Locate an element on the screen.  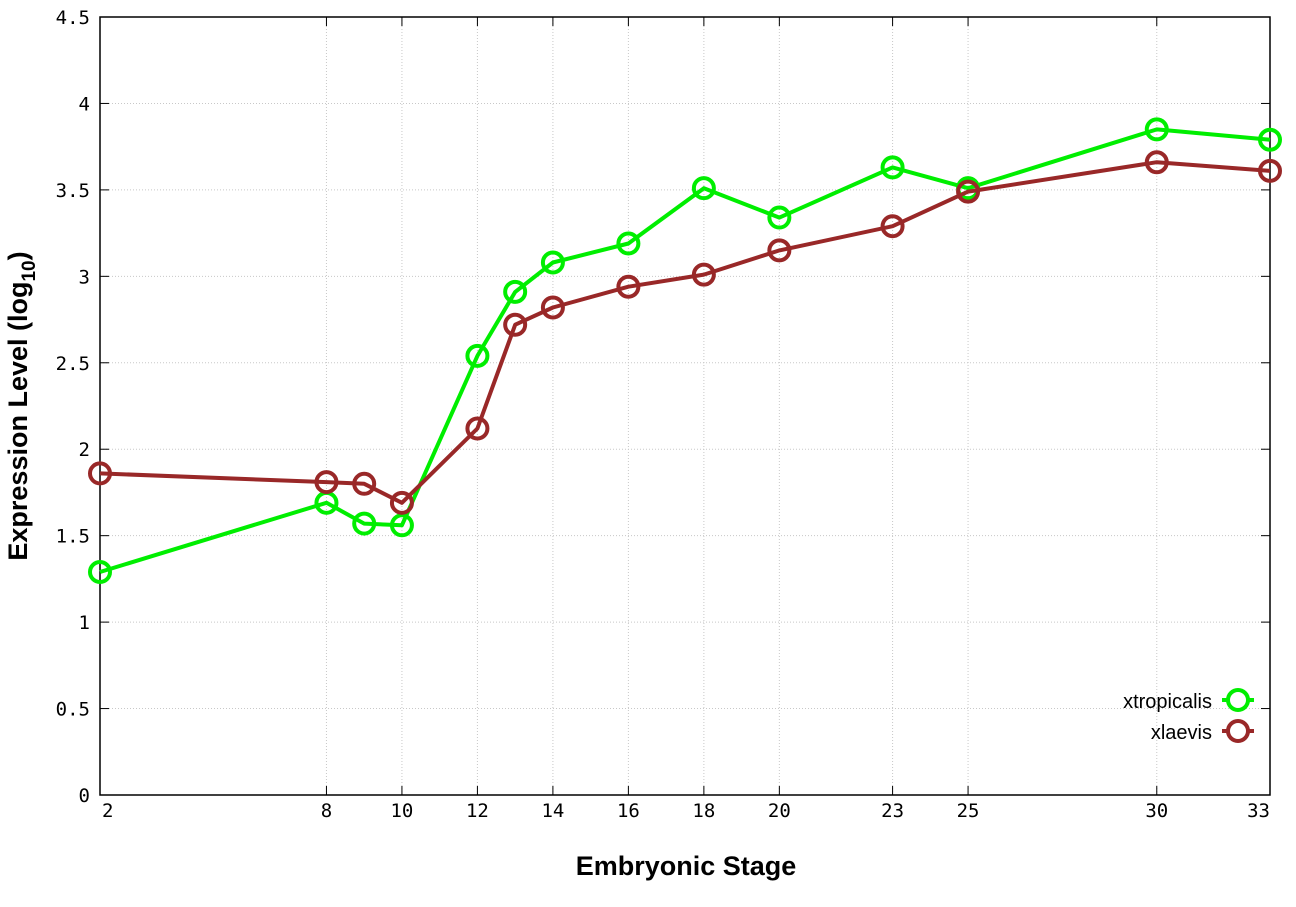
legend: xtropicalis xlaevis is located at coordinates (1188, 716).